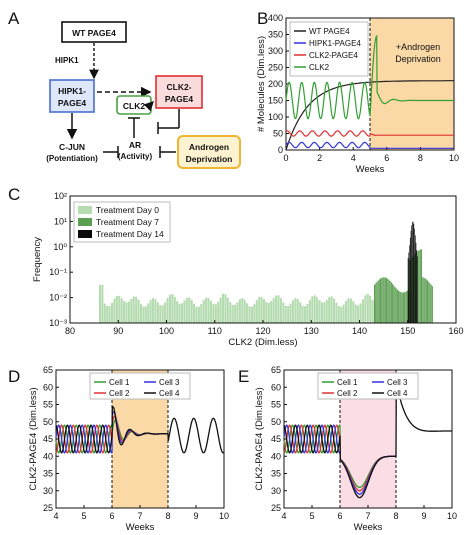 This screenshot has width=474, height=535. I want to click on clk2-node-label: CLK2, so click(134, 106).